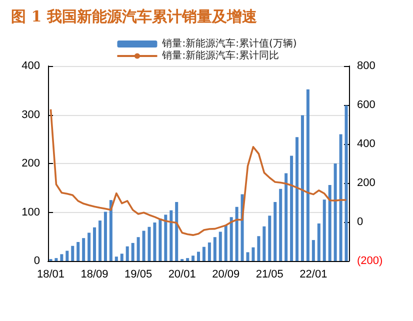 The height and width of the screenshot is (321, 413). I want to click on x-tick-label: 20/01, so click(182, 274).